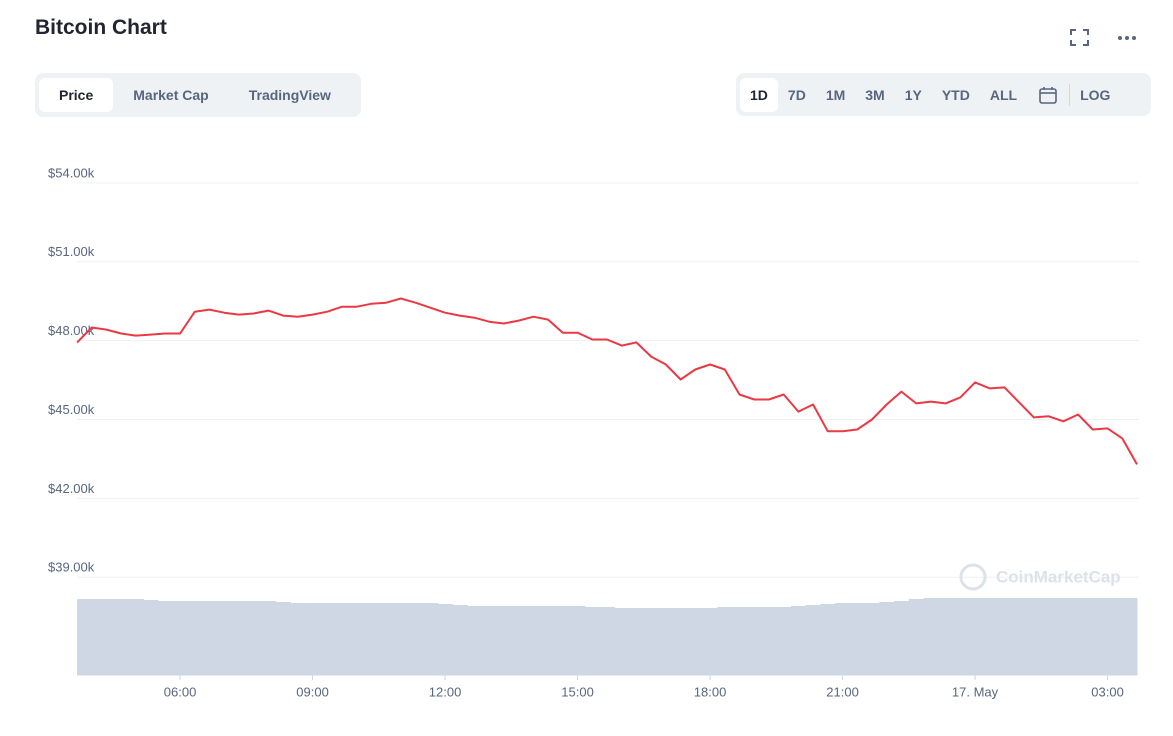 The image size is (1173, 736). Describe the element at coordinates (913, 94) in the screenshot. I see `range-button: 1Y` at that location.